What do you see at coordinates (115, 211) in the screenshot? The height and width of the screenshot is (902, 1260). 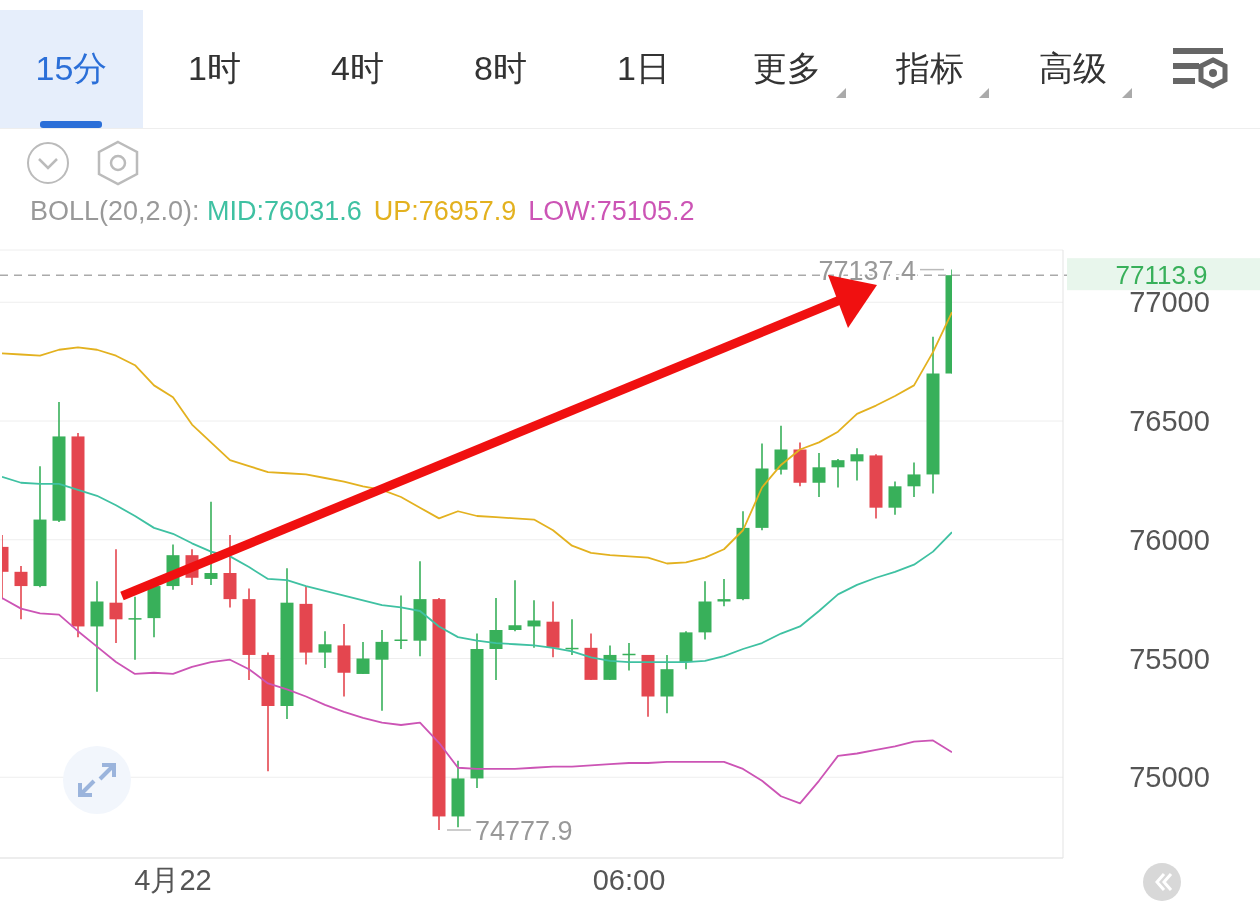 I see `legend-title: BOLL(20,2.0):` at bounding box center [115, 211].